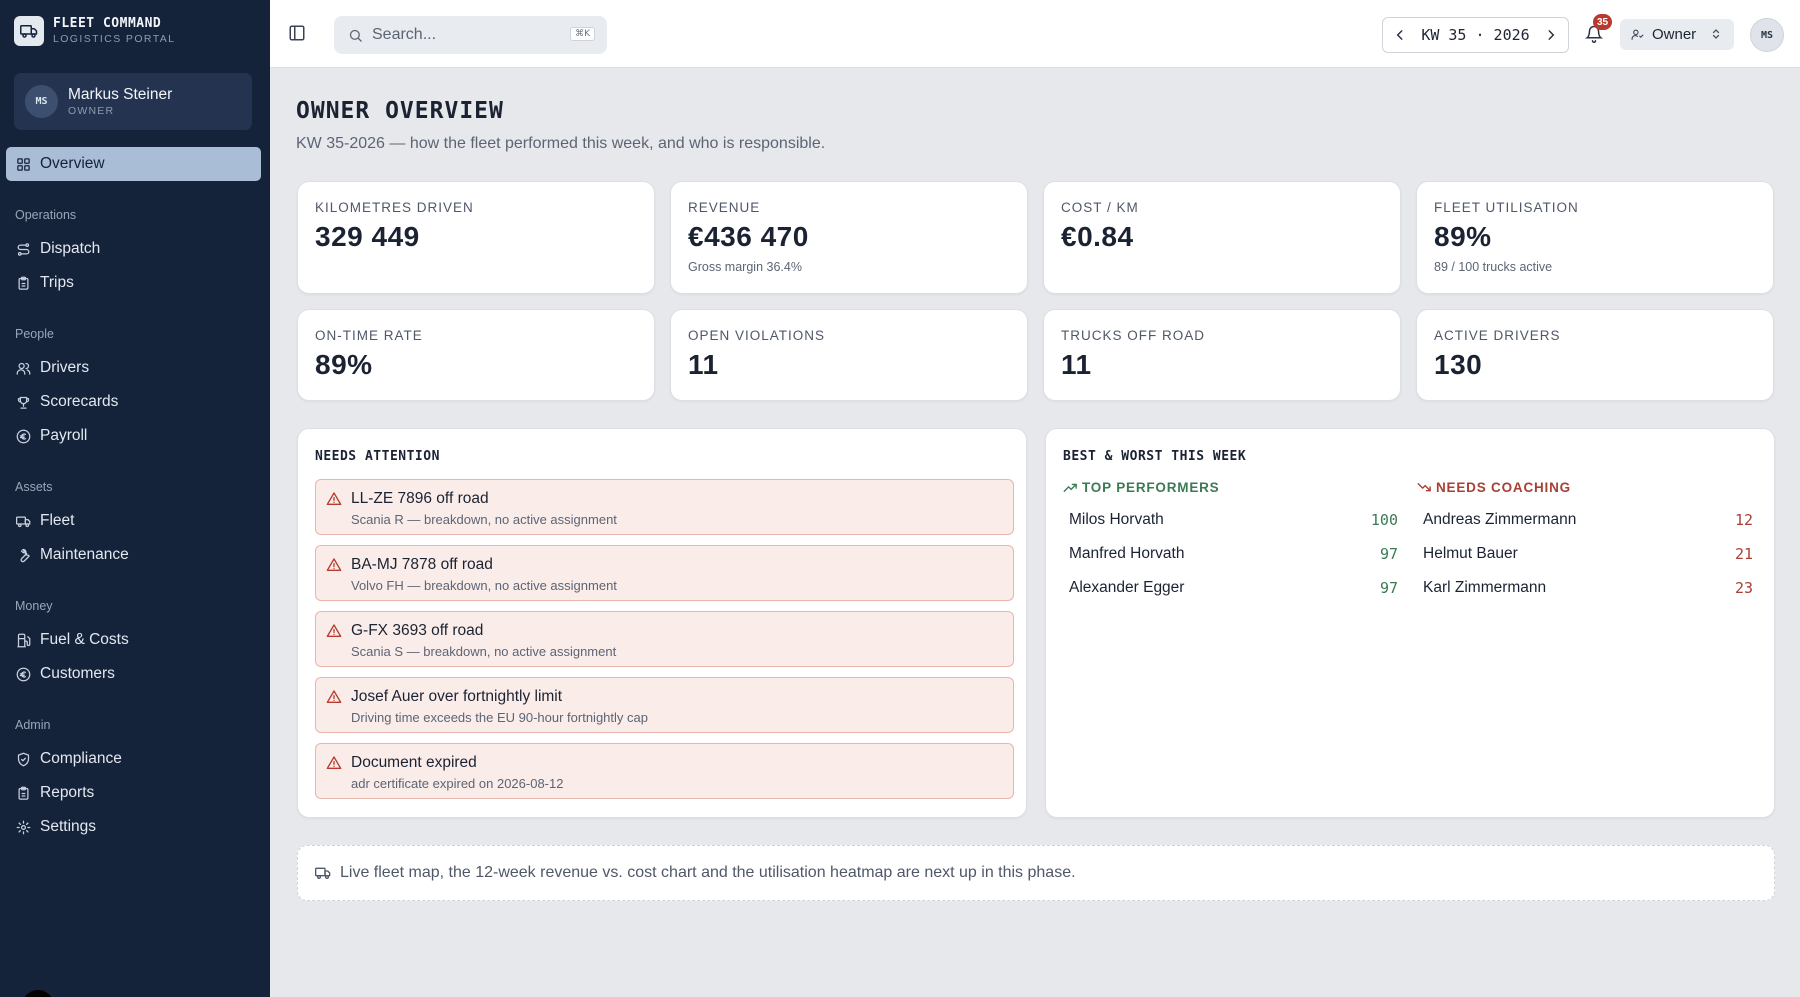 The image size is (1800, 997). What do you see at coordinates (114, 39) in the screenshot?
I see `brand-subtitle: LOGISTICS PORTAL` at bounding box center [114, 39].